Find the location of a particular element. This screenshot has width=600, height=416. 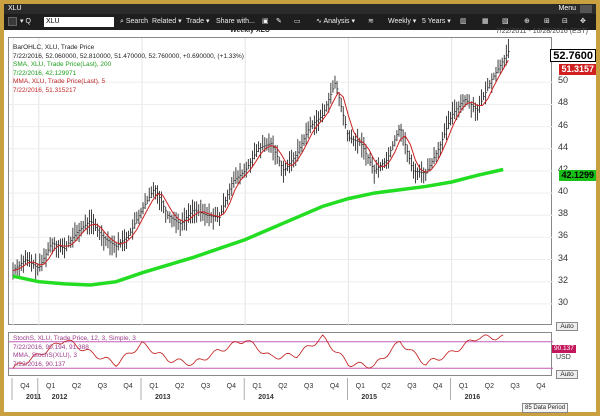

mma-price-badge: 51.3157 is located at coordinates (577, 69).